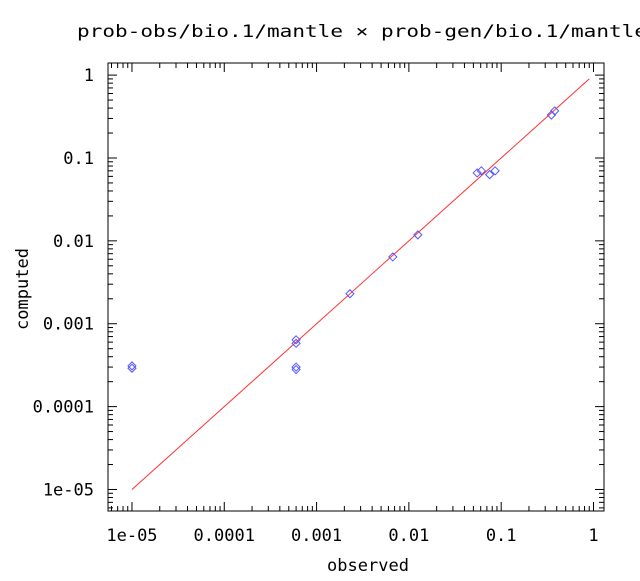 This screenshot has height=581, width=640. What do you see at coordinates (316, 536) in the screenshot?
I see `x-tick-label: 0.001` at bounding box center [316, 536].